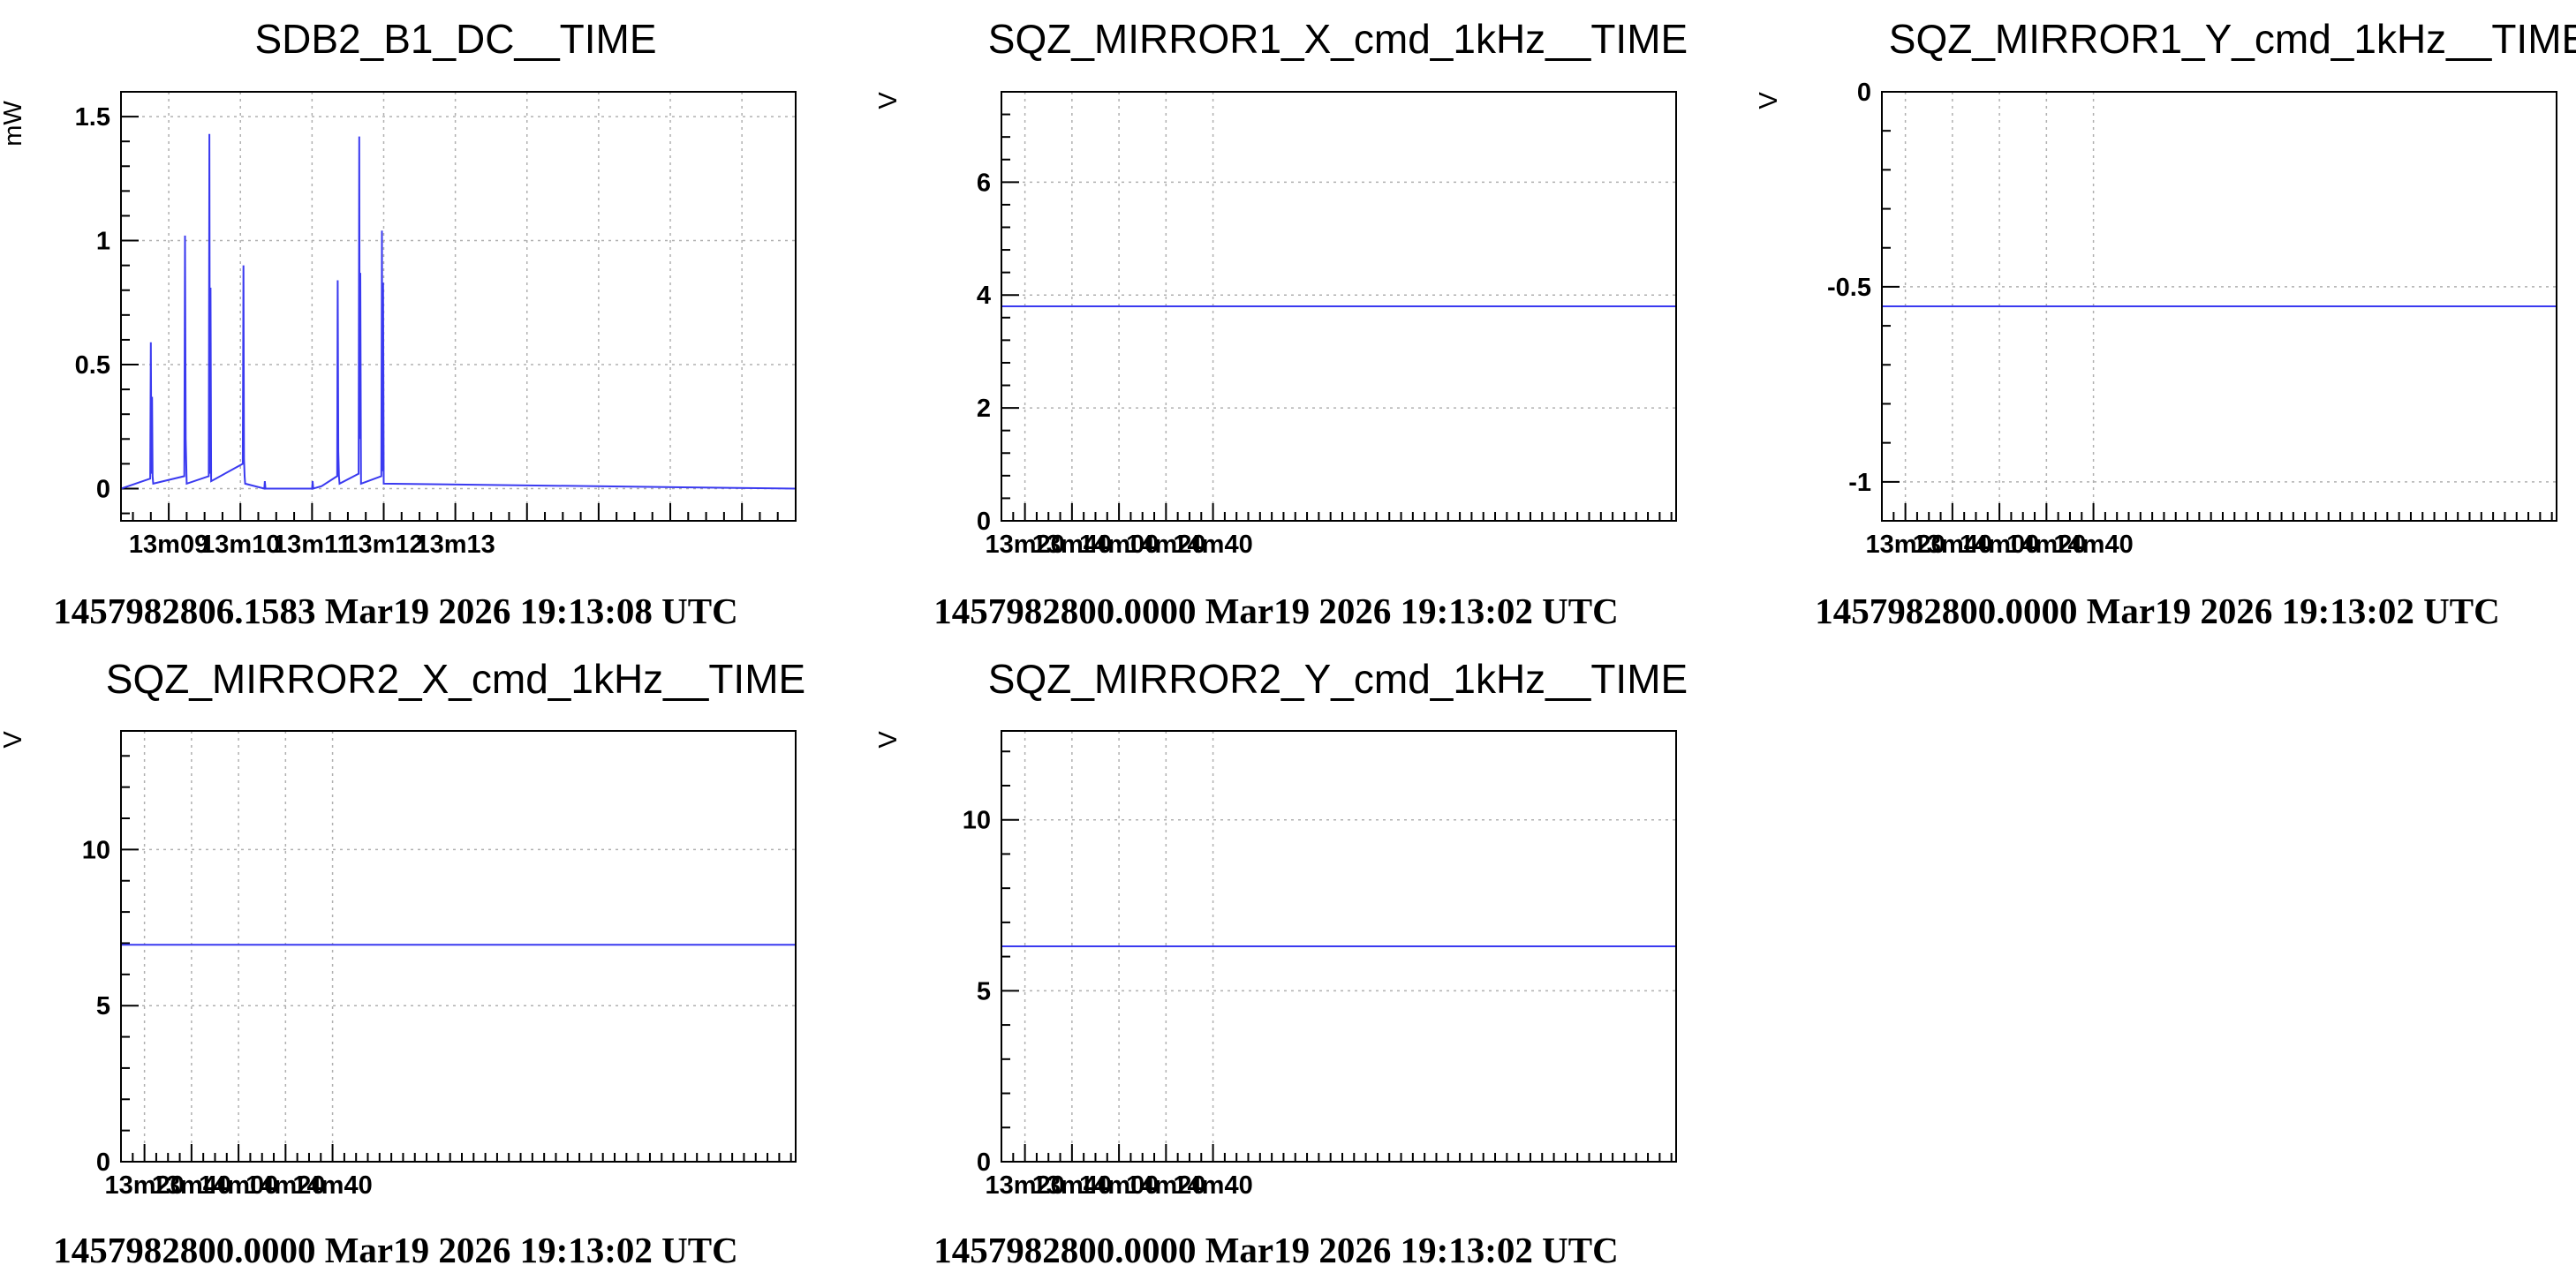  I want to click on x-tick-label: 13m11, so click(312, 545).